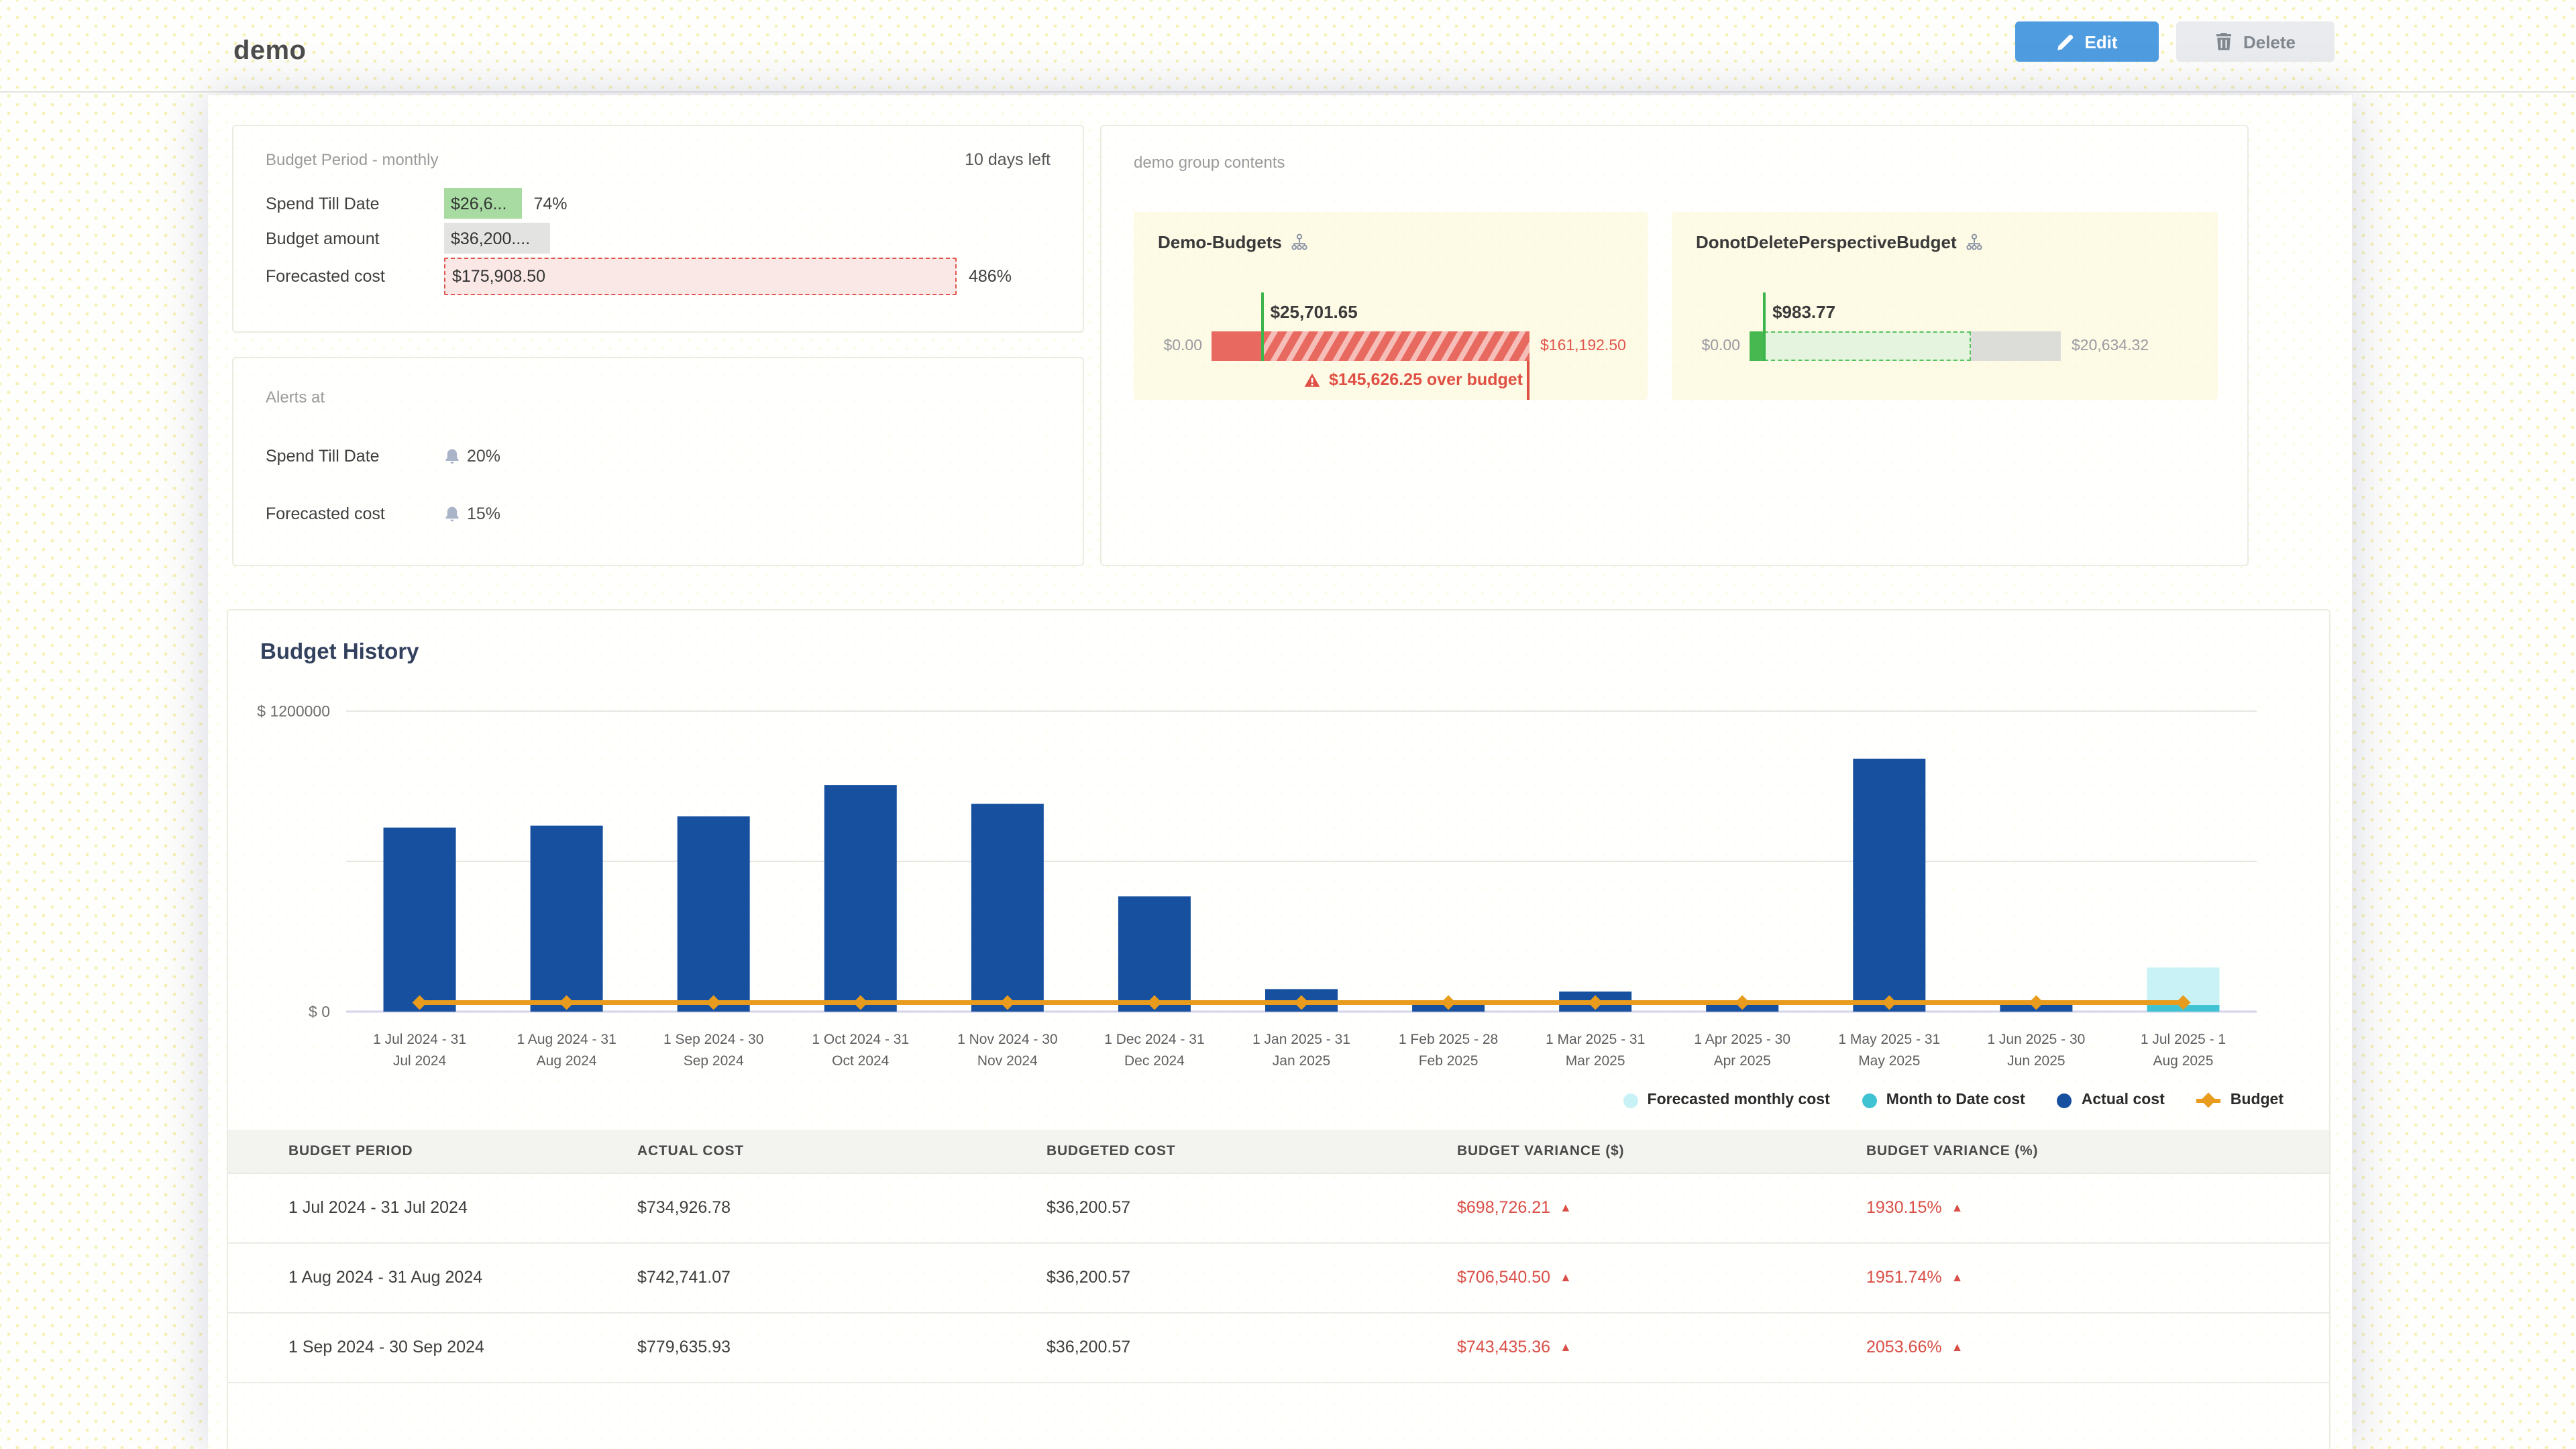  Describe the element at coordinates (658, 276) in the screenshot. I see `forecasted-cost-row: Forecasted cost $175,908.50 486%` at that location.